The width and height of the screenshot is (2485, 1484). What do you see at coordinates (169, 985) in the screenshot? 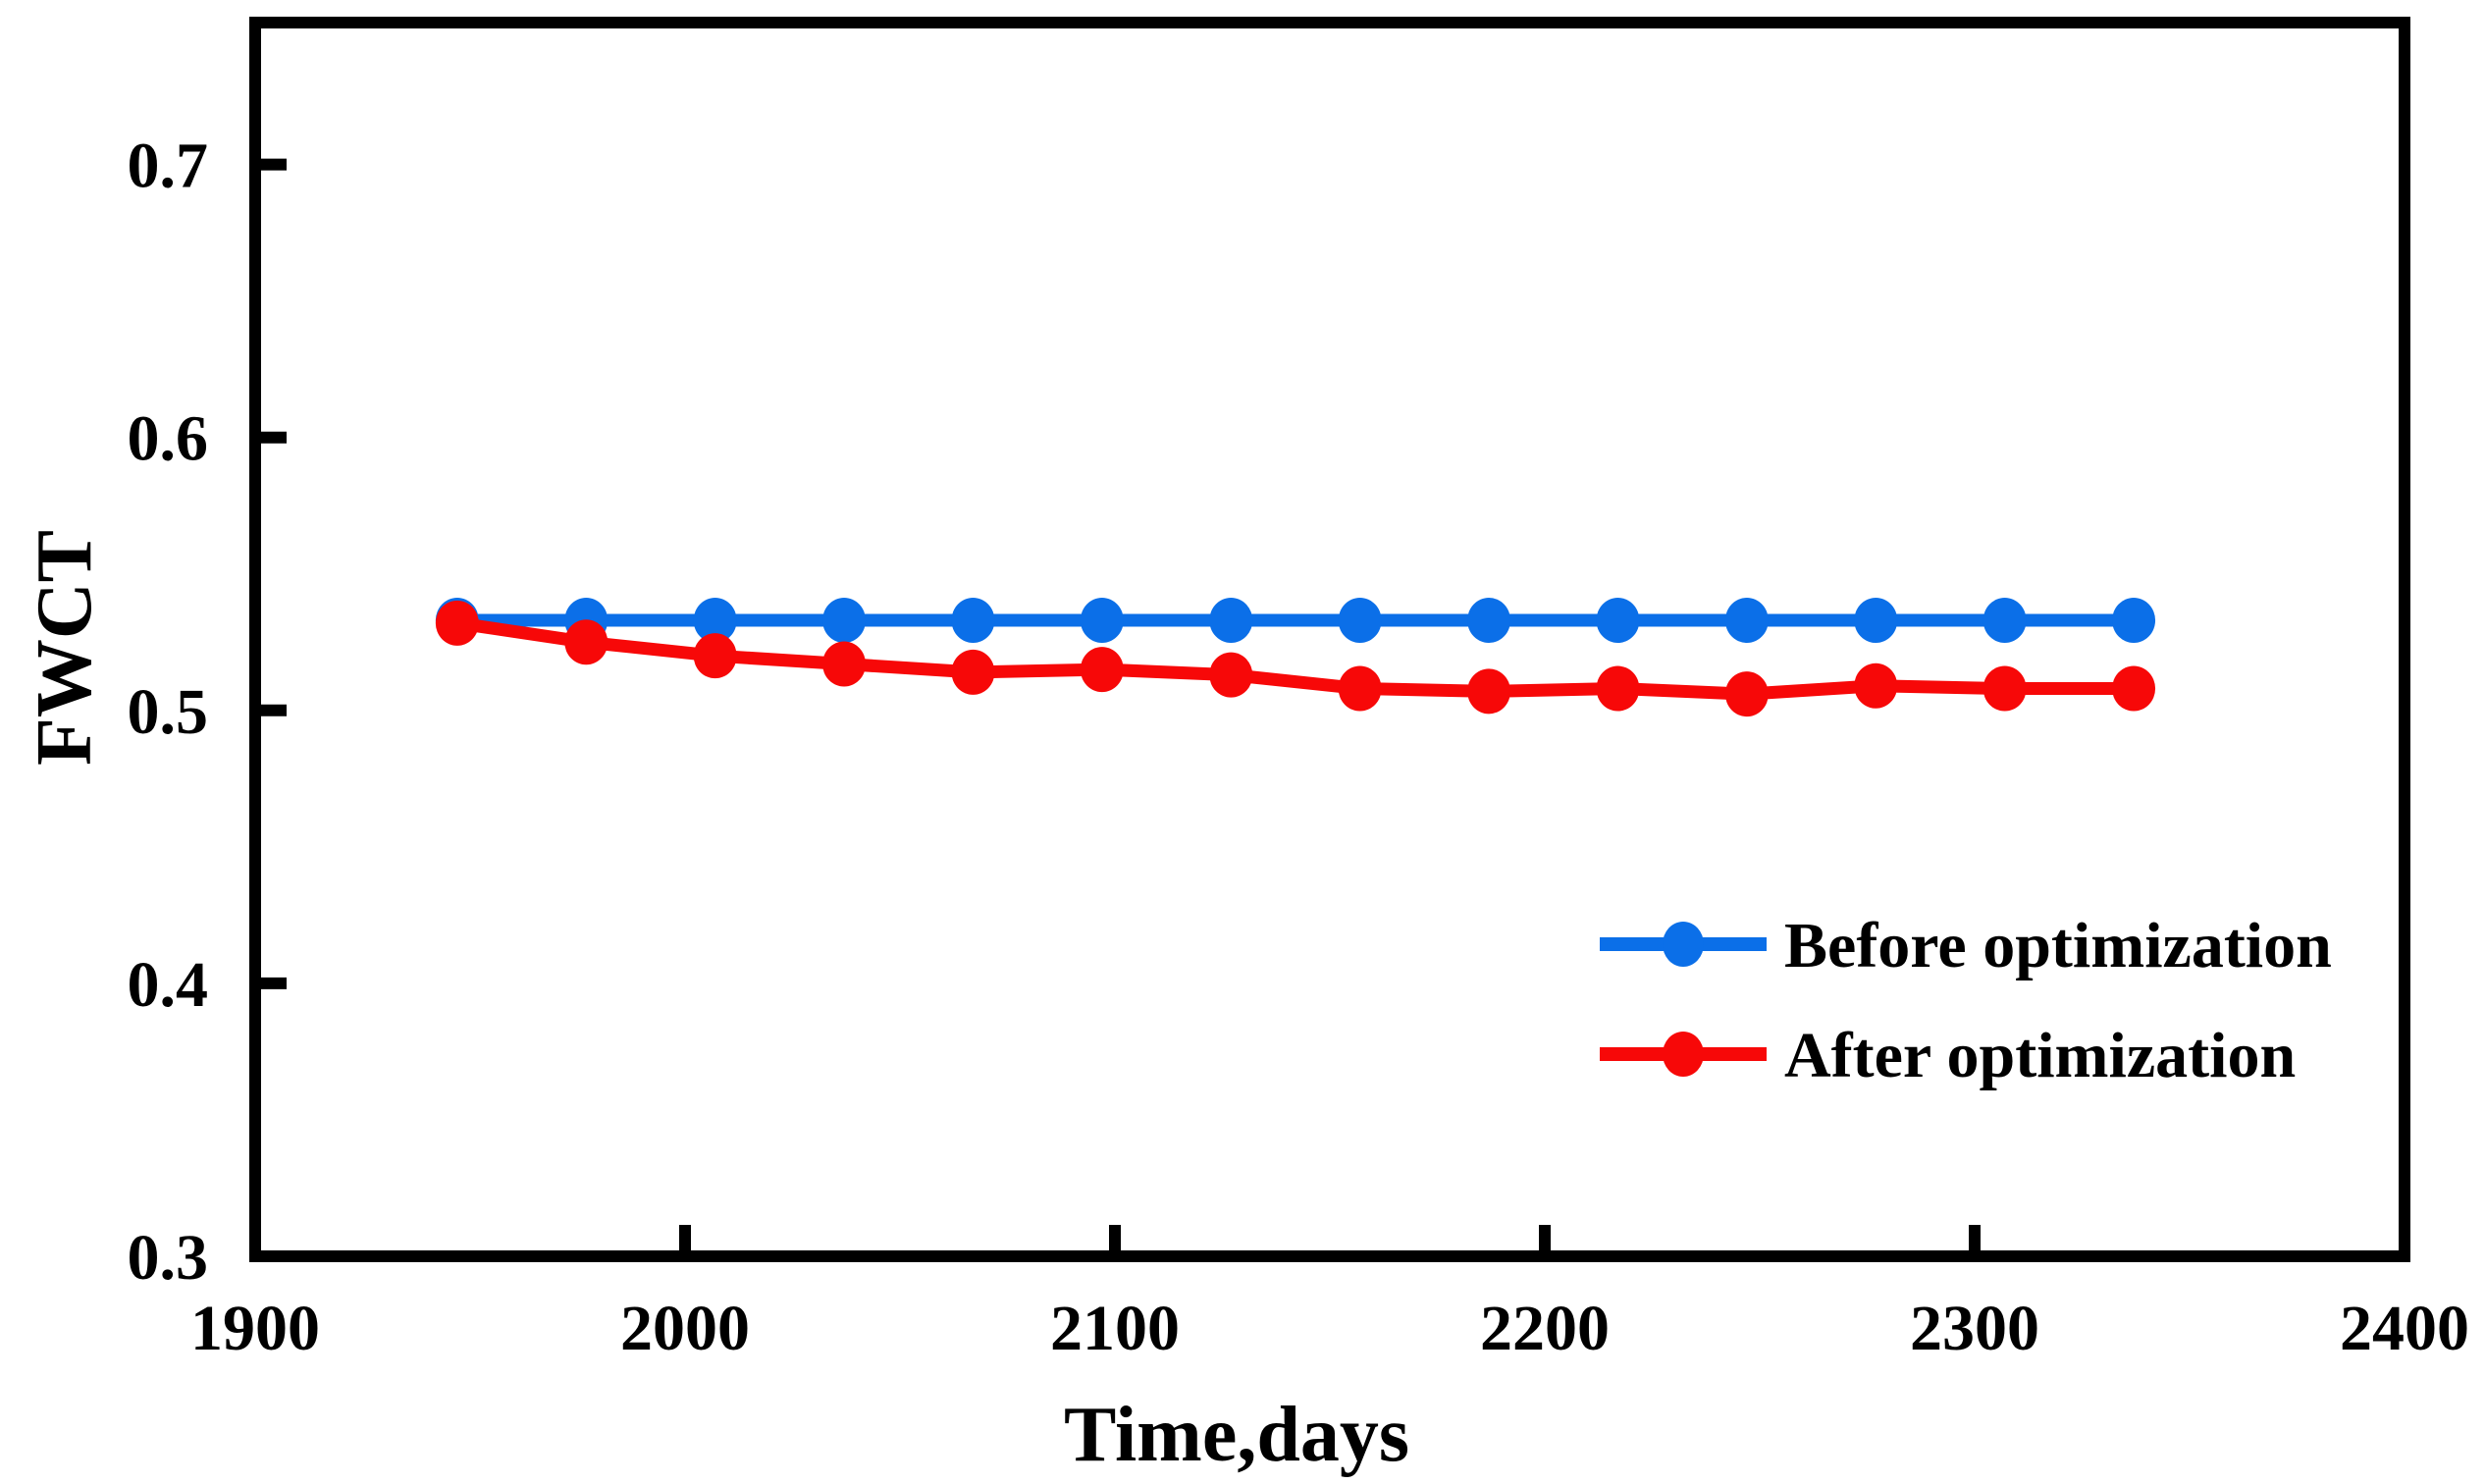
I see `y-axis-tick-label: 0.4` at bounding box center [169, 985].